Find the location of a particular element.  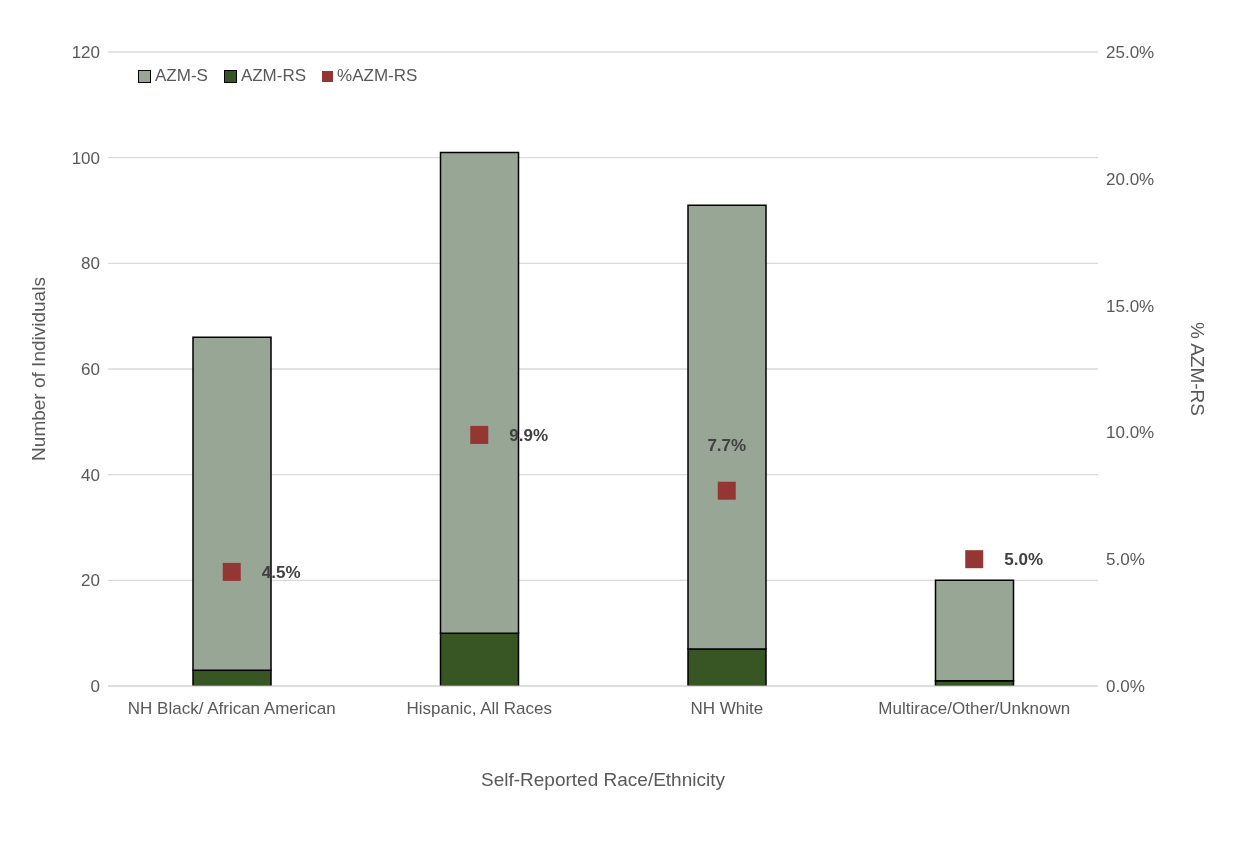

x-tick-label: Multirace/Other/Unknown is located at coordinates (974, 709).